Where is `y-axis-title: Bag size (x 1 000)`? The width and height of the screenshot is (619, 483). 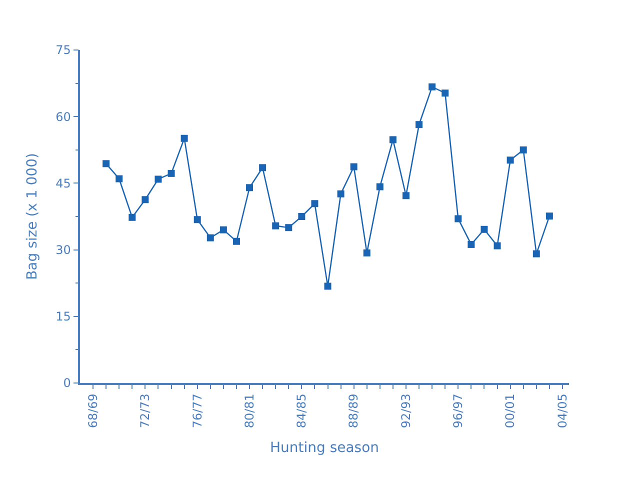
y-axis-title: Bag size (x 1 000) is located at coordinates (32, 216).